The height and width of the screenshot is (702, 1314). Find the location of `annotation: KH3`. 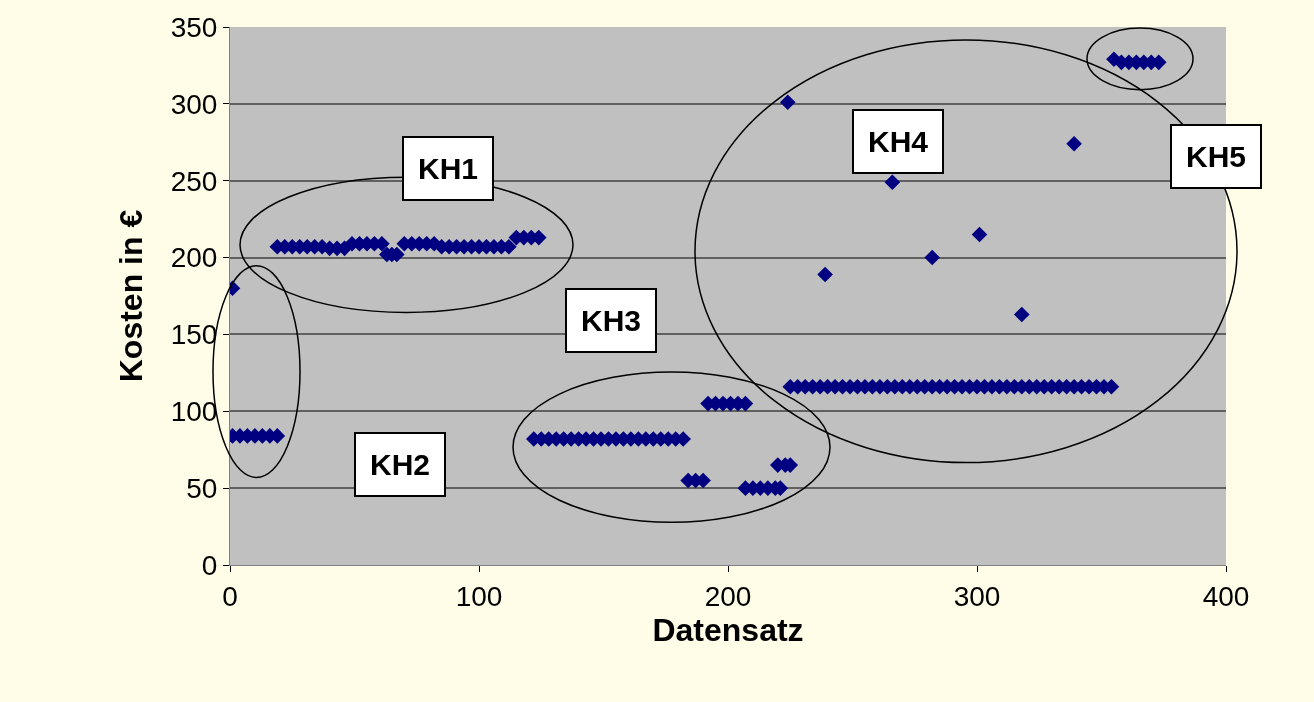

annotation: KH3 is located at coordinates (611, 320).